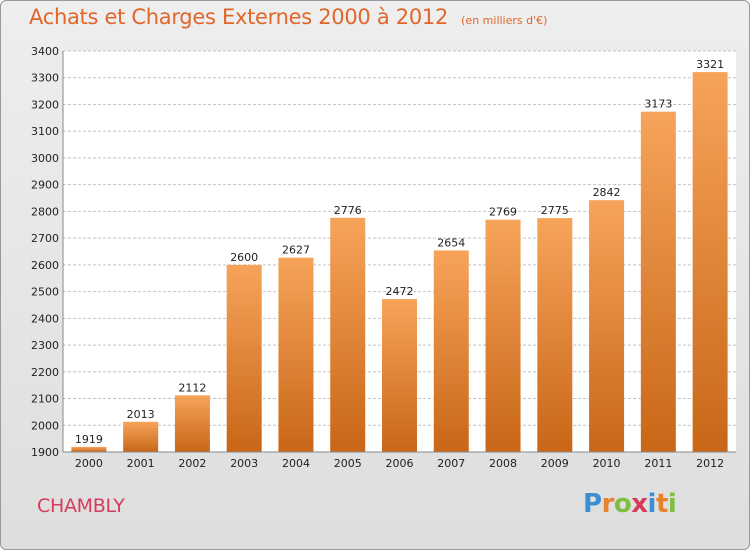  Describe the element at coordinates (622, 504) in the screenshot. I see `logo-letter: o` at that location.